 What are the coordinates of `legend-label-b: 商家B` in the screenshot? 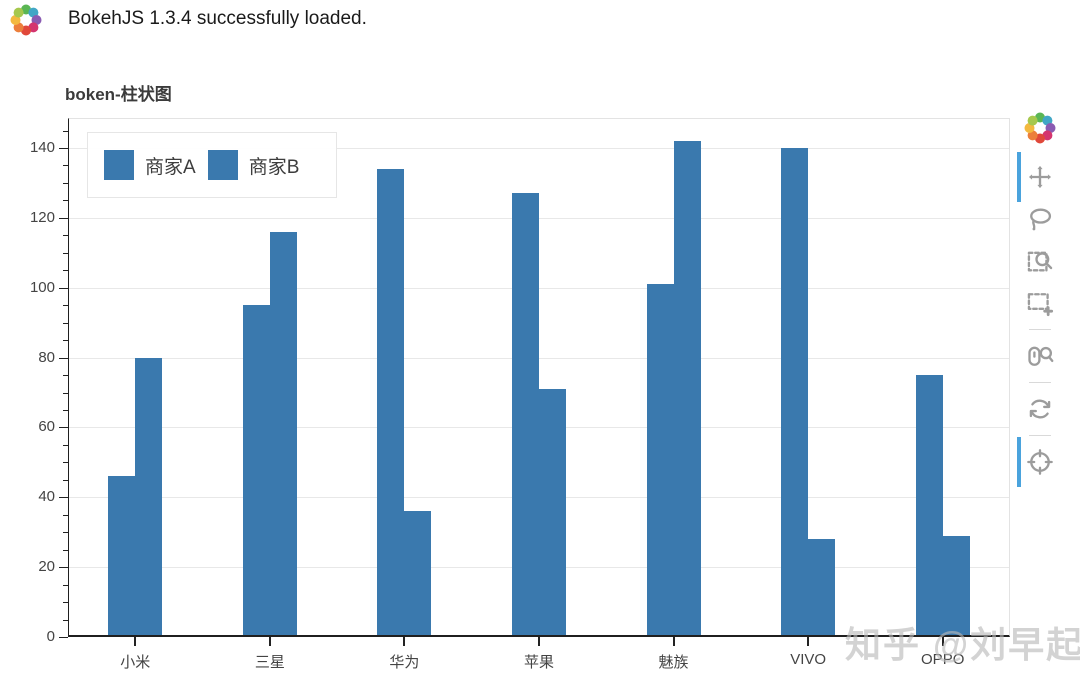 It's located at (274, 167).